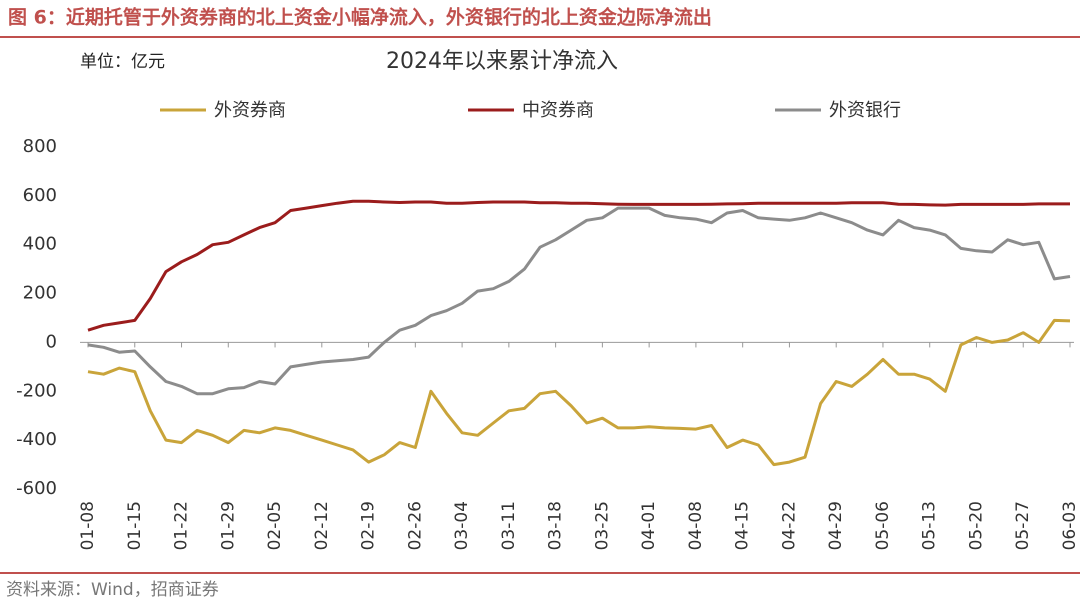 The image size is (1080, 609). Describe the element at coordinates (743, 525) in the screenshot. I see `x-tick-label: 04-15` at that location.